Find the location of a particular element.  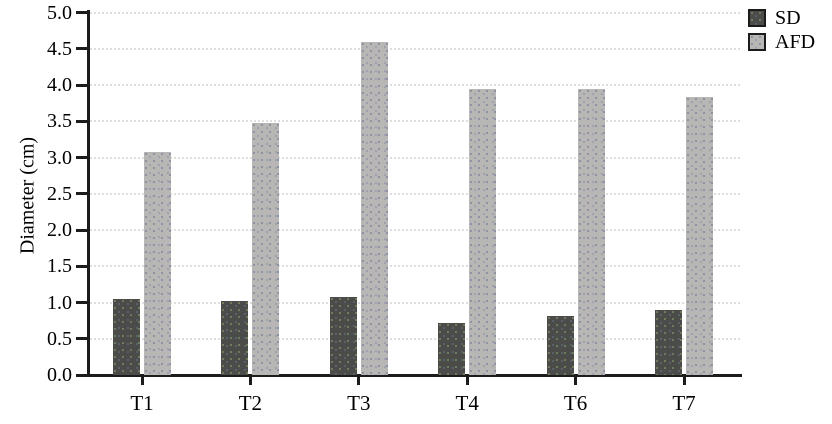

y-tick-label: 3.5 is located at coordinates (59, 121).